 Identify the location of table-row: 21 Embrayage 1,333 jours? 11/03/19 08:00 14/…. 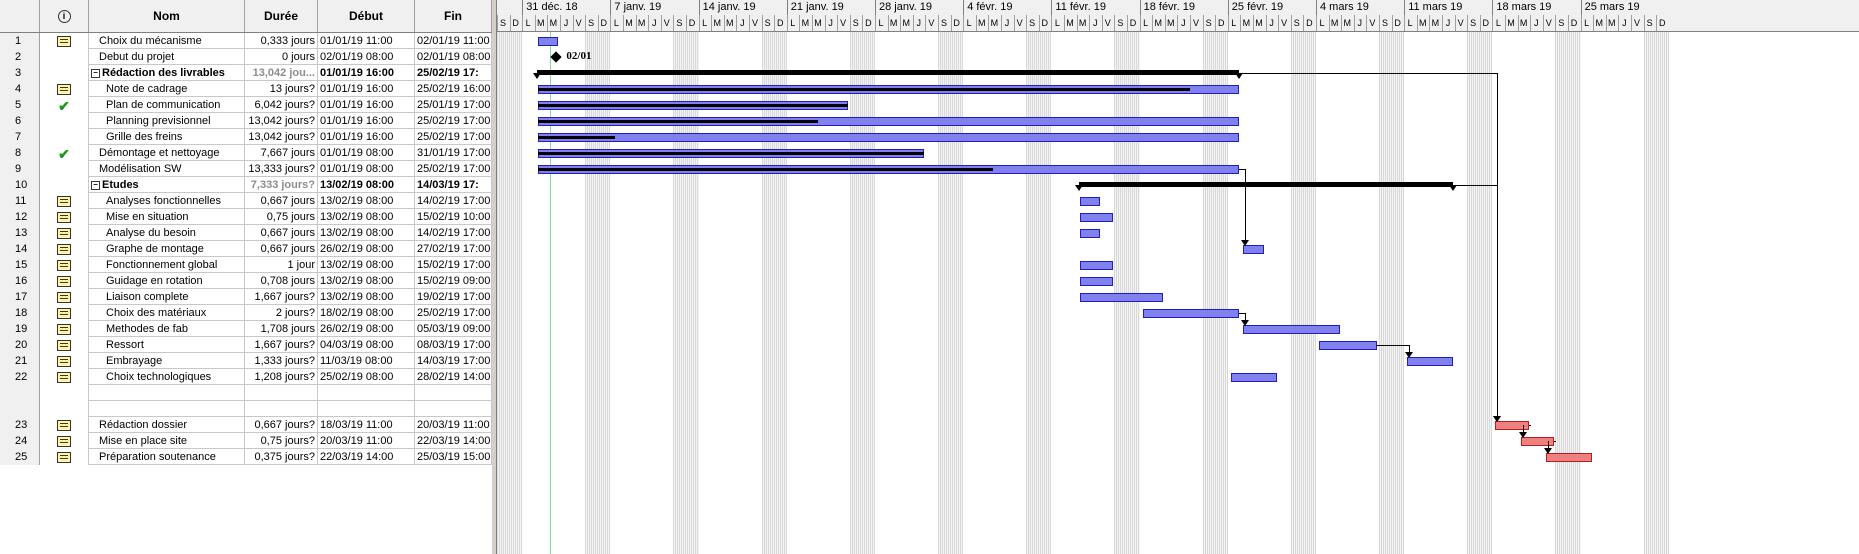
(246, 361).